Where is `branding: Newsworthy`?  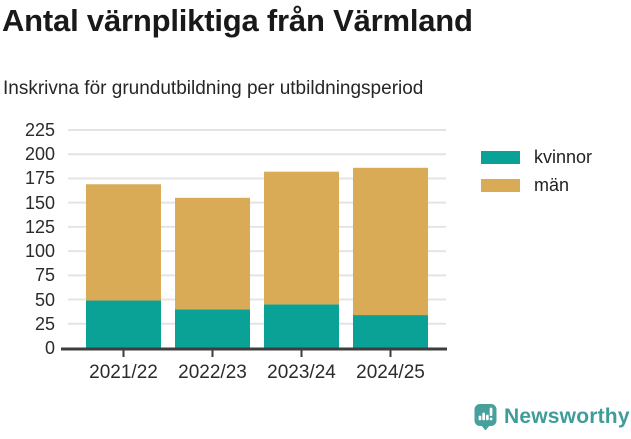
branding: Newsworthy is located at coordinates (552, 417).